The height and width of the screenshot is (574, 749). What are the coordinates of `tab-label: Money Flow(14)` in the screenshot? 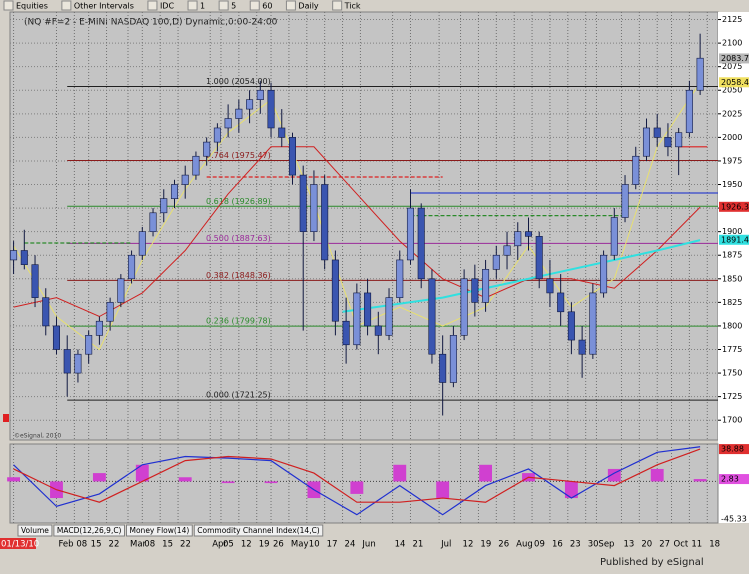 It's located at (160, 530).